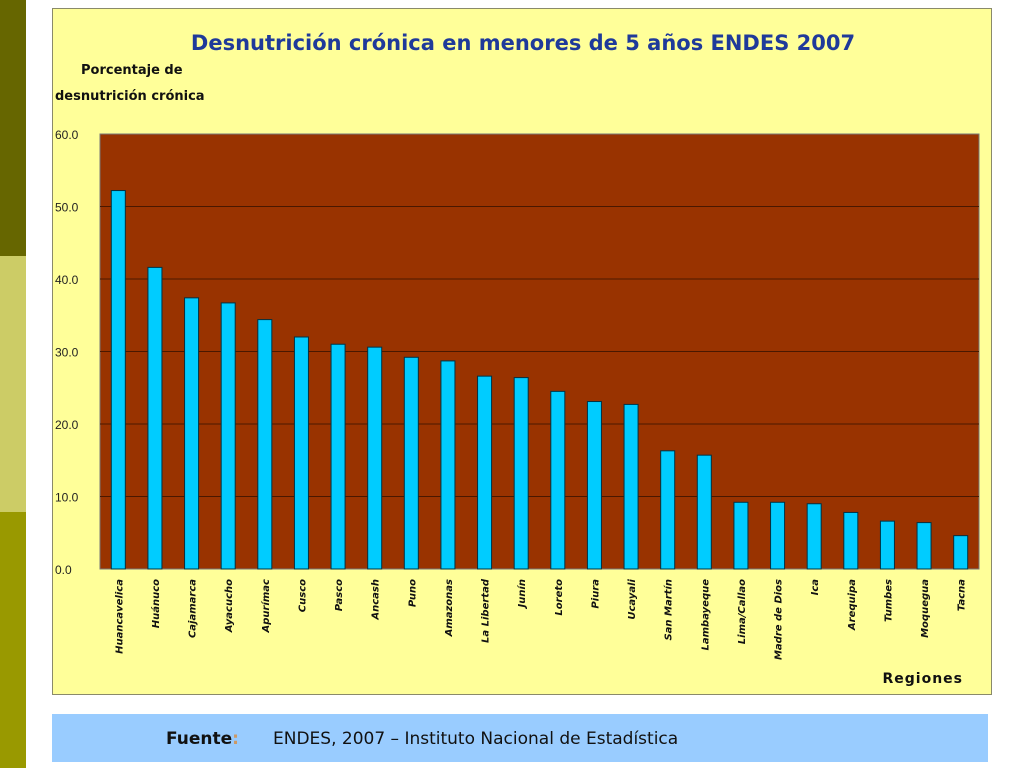 Image resolution: width=1024 pixels, height=768 pixels. What do you see at coordinates (63, 570) in the screenshot?
I see `y-tick-label: 0.0` at bounding box center [63, 570].